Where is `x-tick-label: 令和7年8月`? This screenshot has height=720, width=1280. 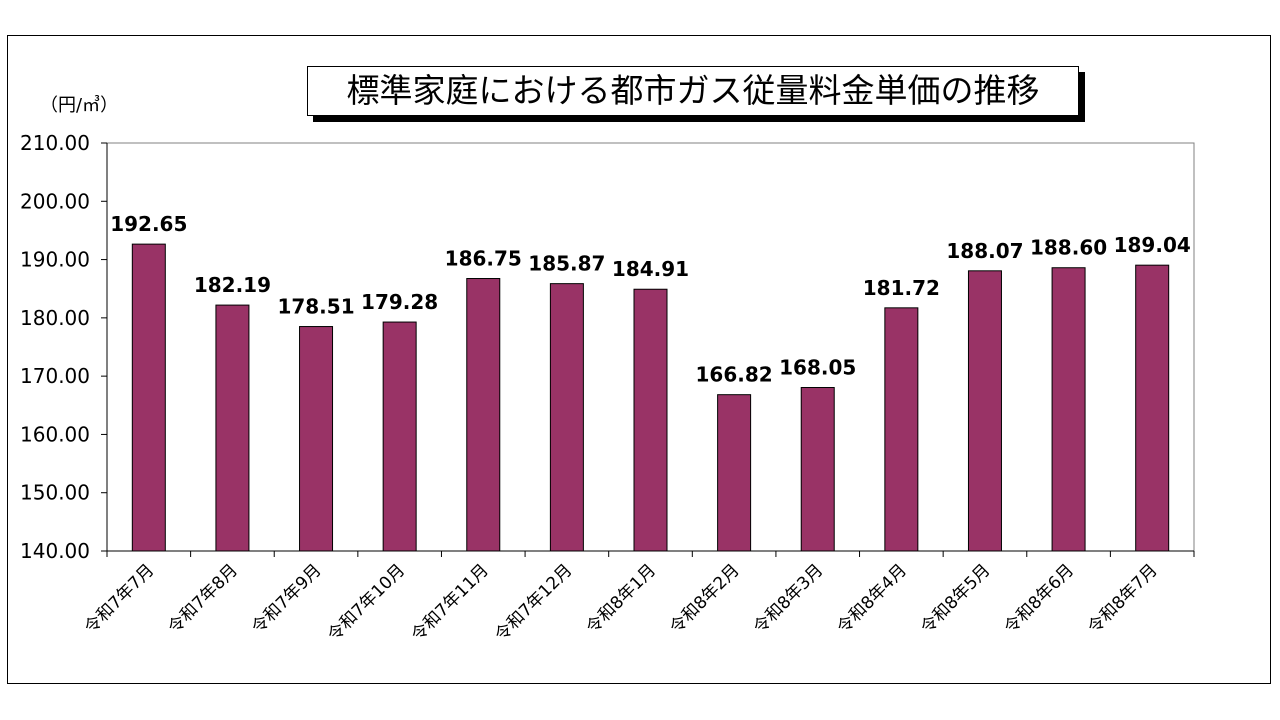 x-tick-label: 令和7年8月 is located at coordinates (203, 599).